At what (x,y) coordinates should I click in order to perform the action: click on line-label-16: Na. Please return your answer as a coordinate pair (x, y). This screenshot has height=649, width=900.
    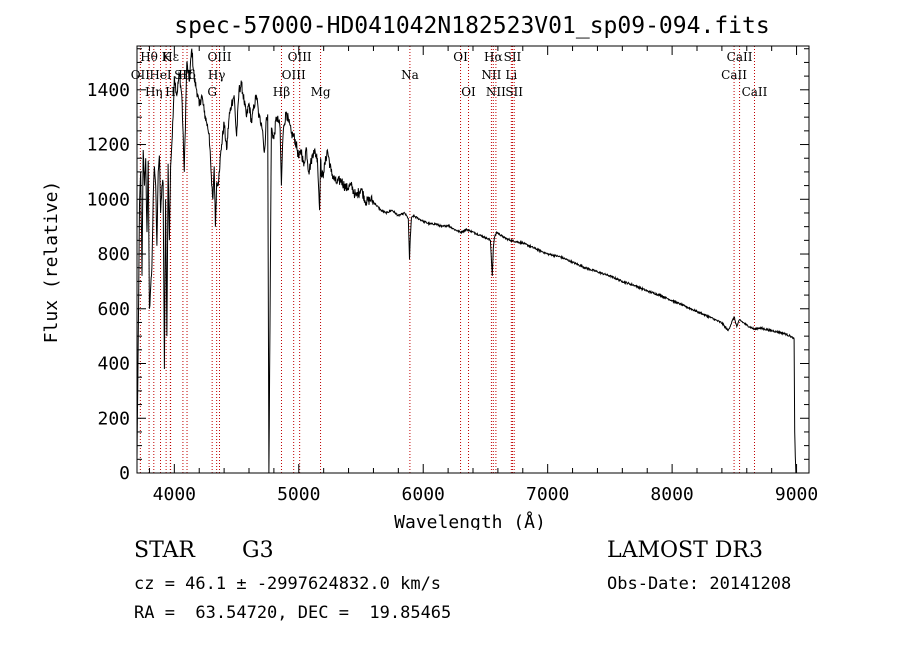
    Looking at the image, I should click on (410, 75).